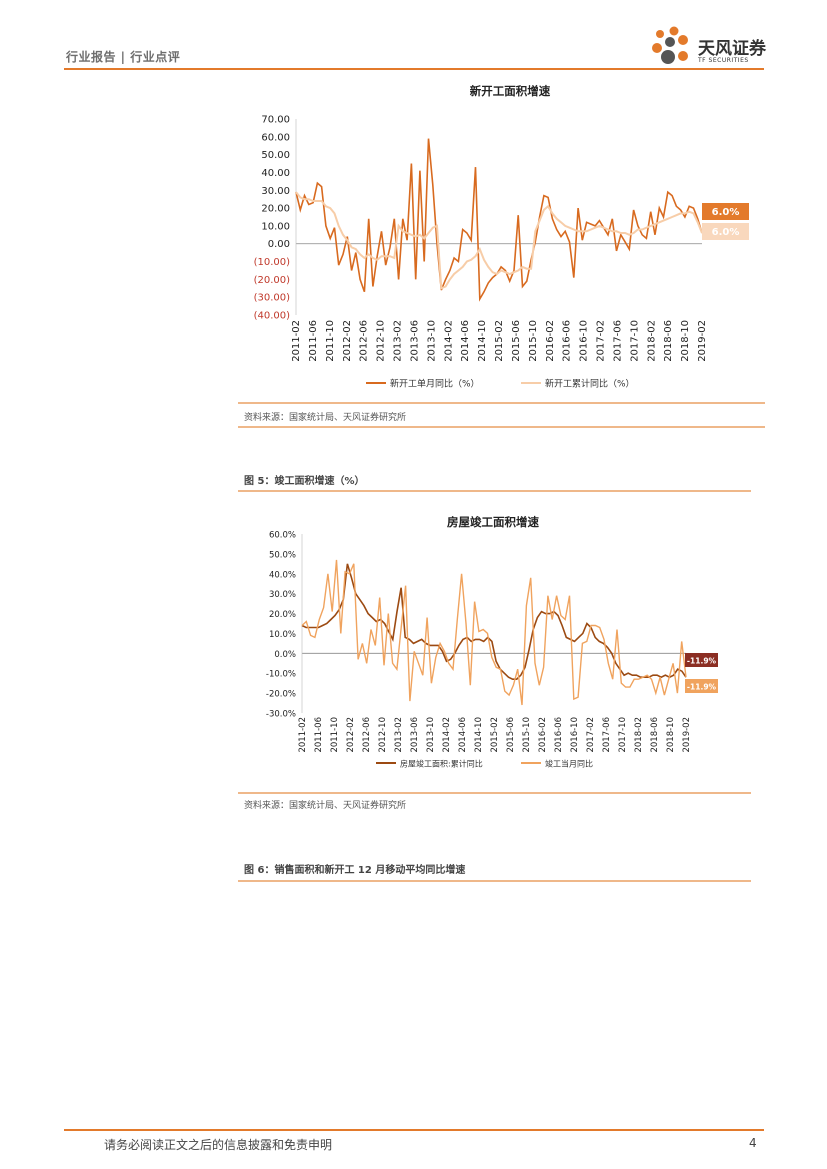 Image resolution: width=827 pixels, height=1169 pixels. What do you see at coordinates (272, 298) in the screenshot?
I see `y-tick-label: (30.00)` at bounding box center [272, 298].